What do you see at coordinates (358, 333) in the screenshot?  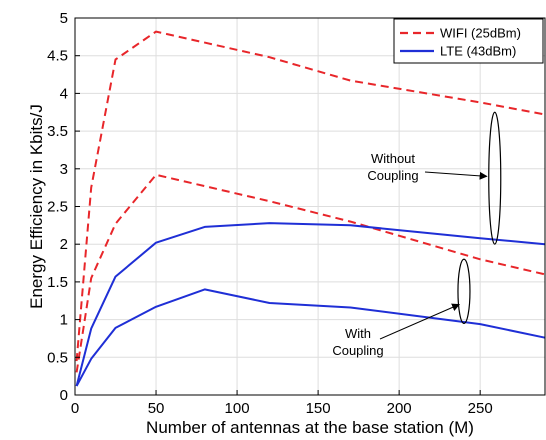 I see `annotation-label: With` at bounding box center [358, 333].